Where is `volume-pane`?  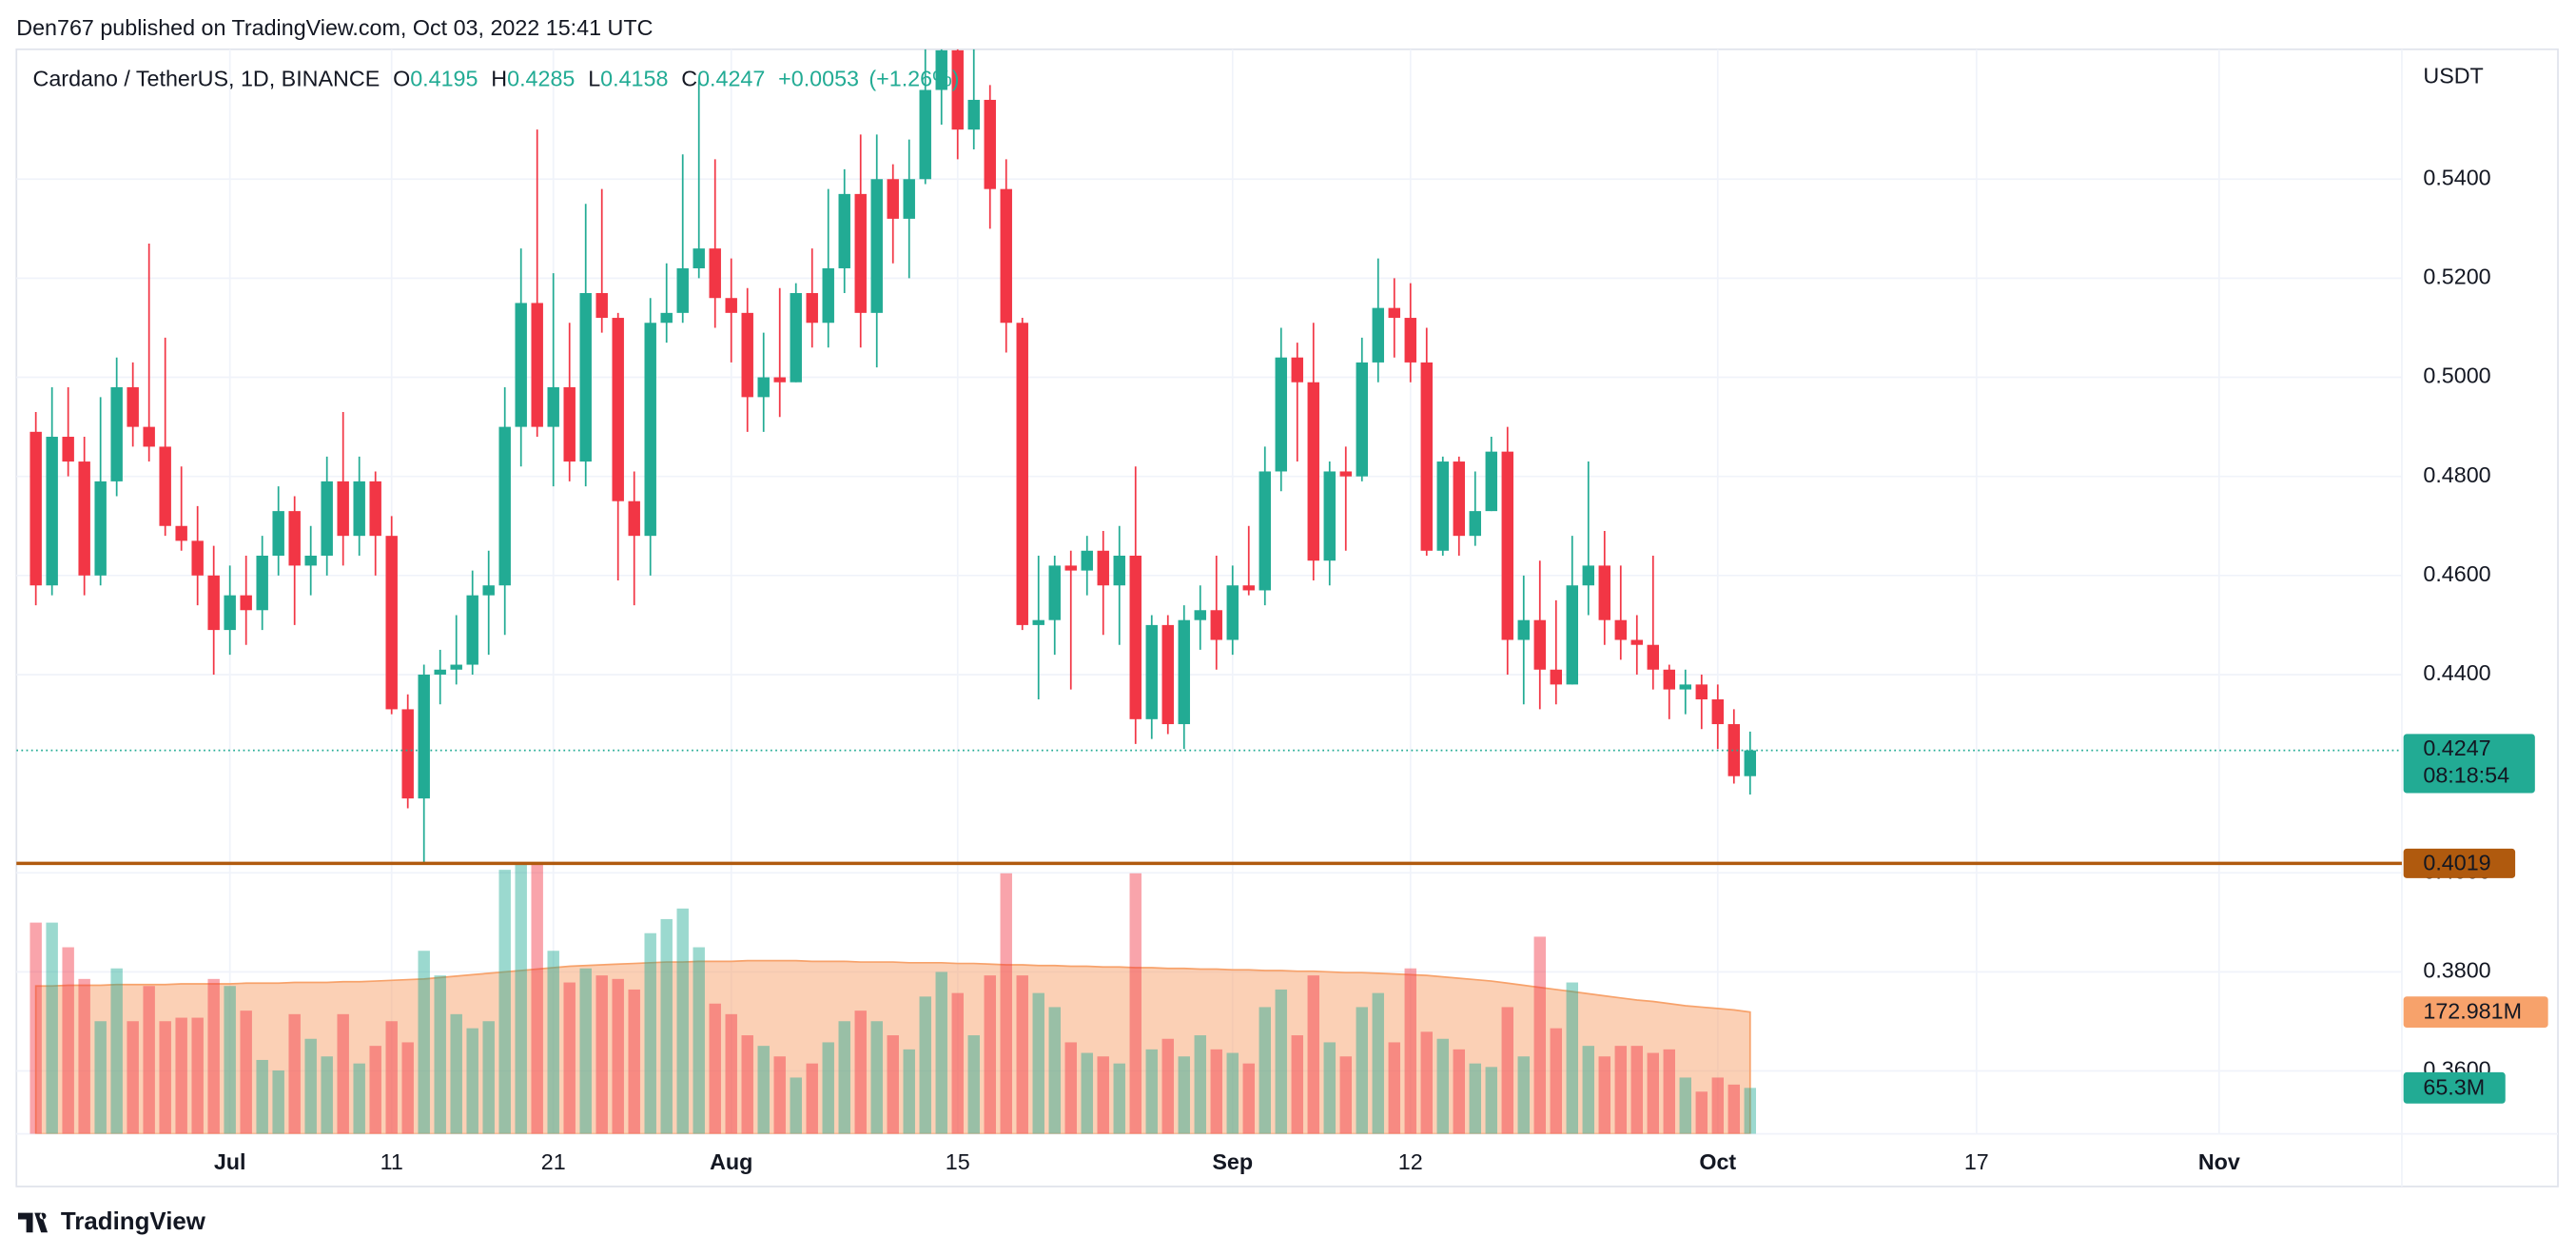
volume-pane is located at coordinates (893, 998).